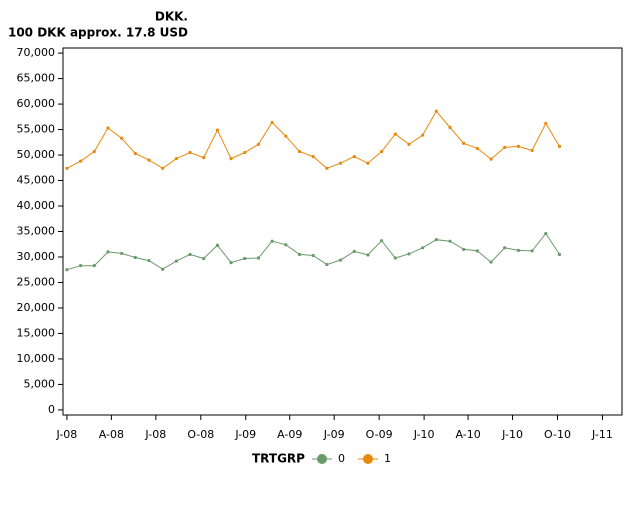 The width and height of the screenshot is (640, 512). Describe the element at coordinates (111, 434) in the screenshot. I see `x-tick-label: A-08` at that location.